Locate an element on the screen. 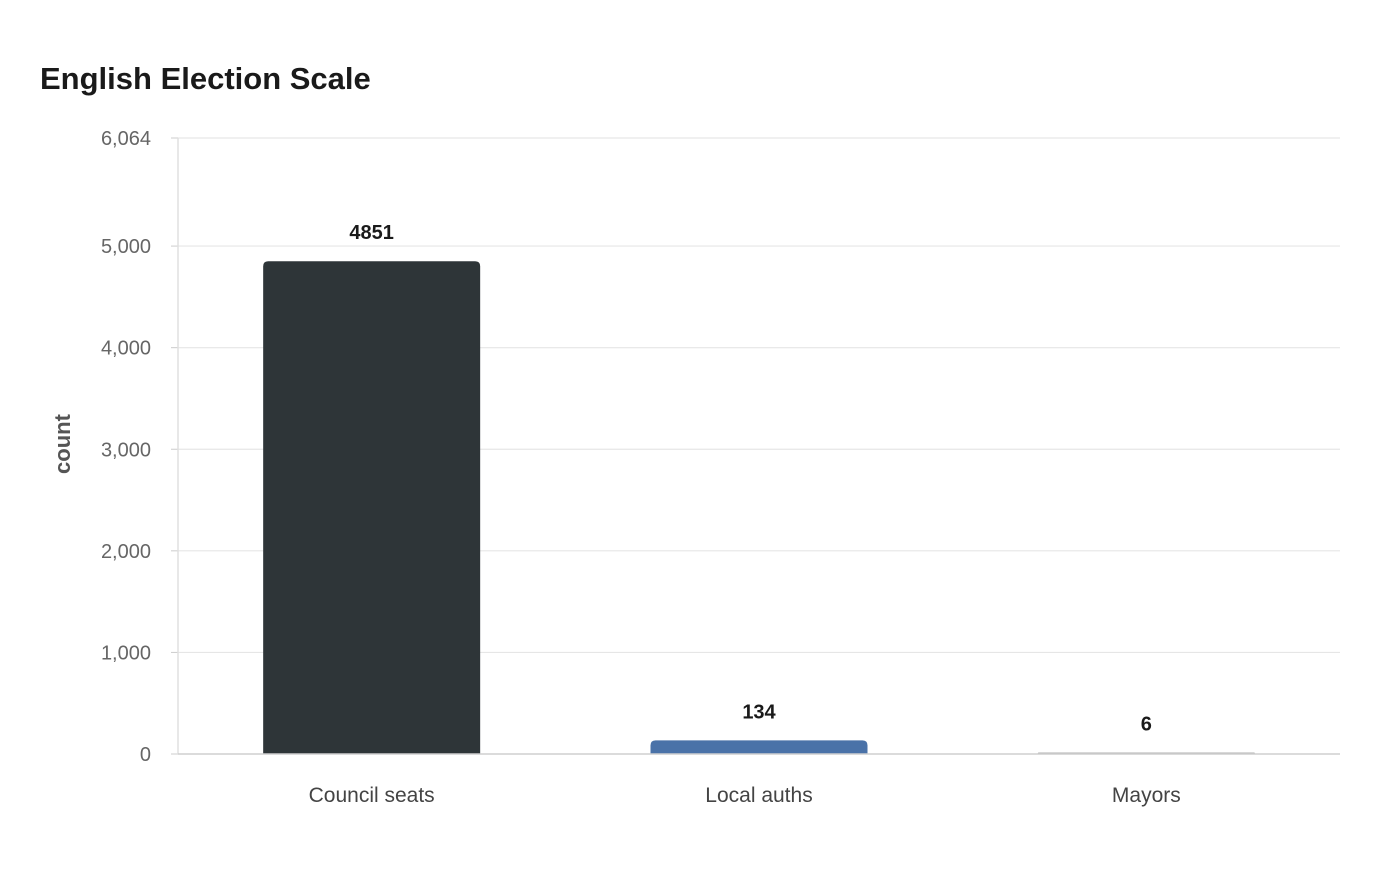  y-tick-label: 5,000 is located at coordinates (126, 247).